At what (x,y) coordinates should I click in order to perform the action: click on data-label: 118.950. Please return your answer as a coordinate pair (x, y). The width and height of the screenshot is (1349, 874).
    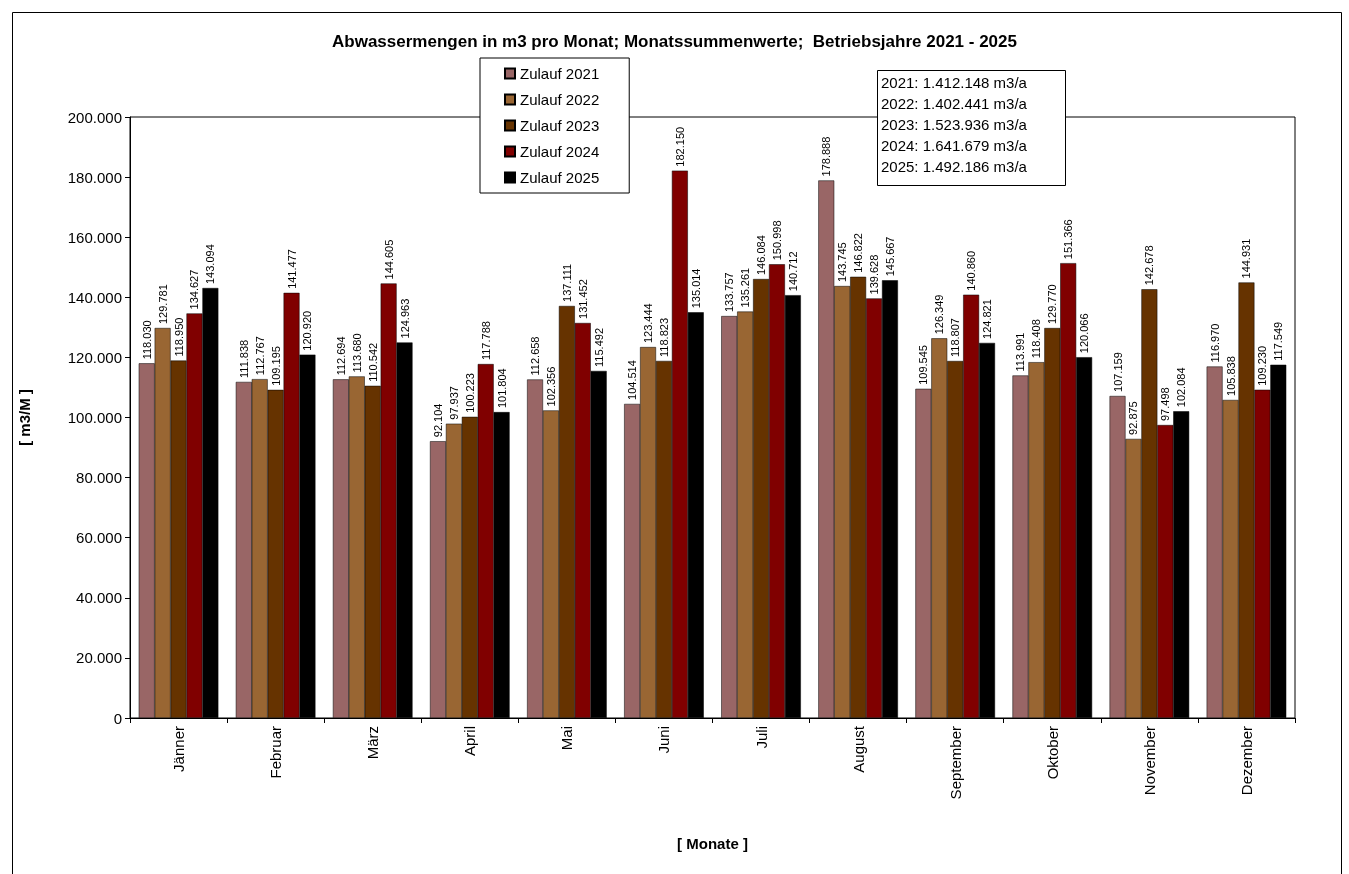
    Looking at the image, I should click on (178, 337).